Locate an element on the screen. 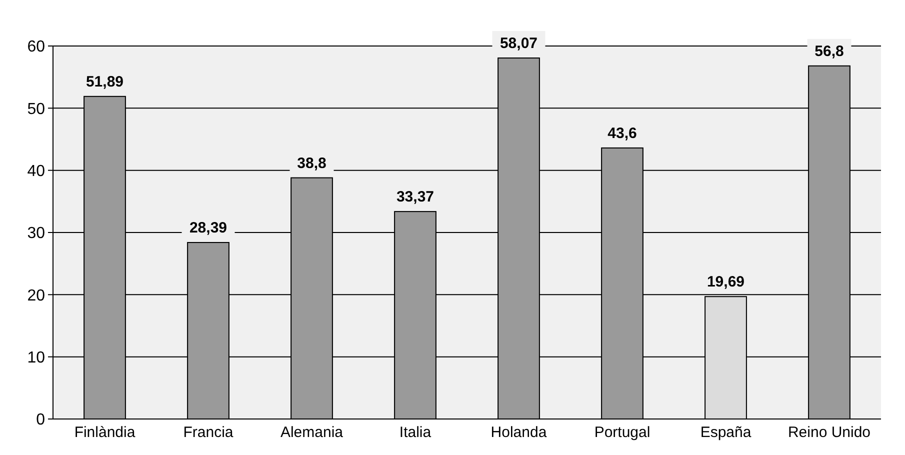 The height and width of the screenshot is (455, 905). data-label: 19,69 is located at coordinates (725, 282).